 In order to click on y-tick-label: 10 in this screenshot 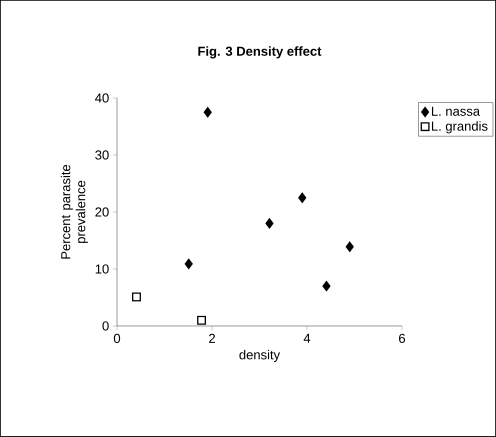, I will do `click(102, 269)`.